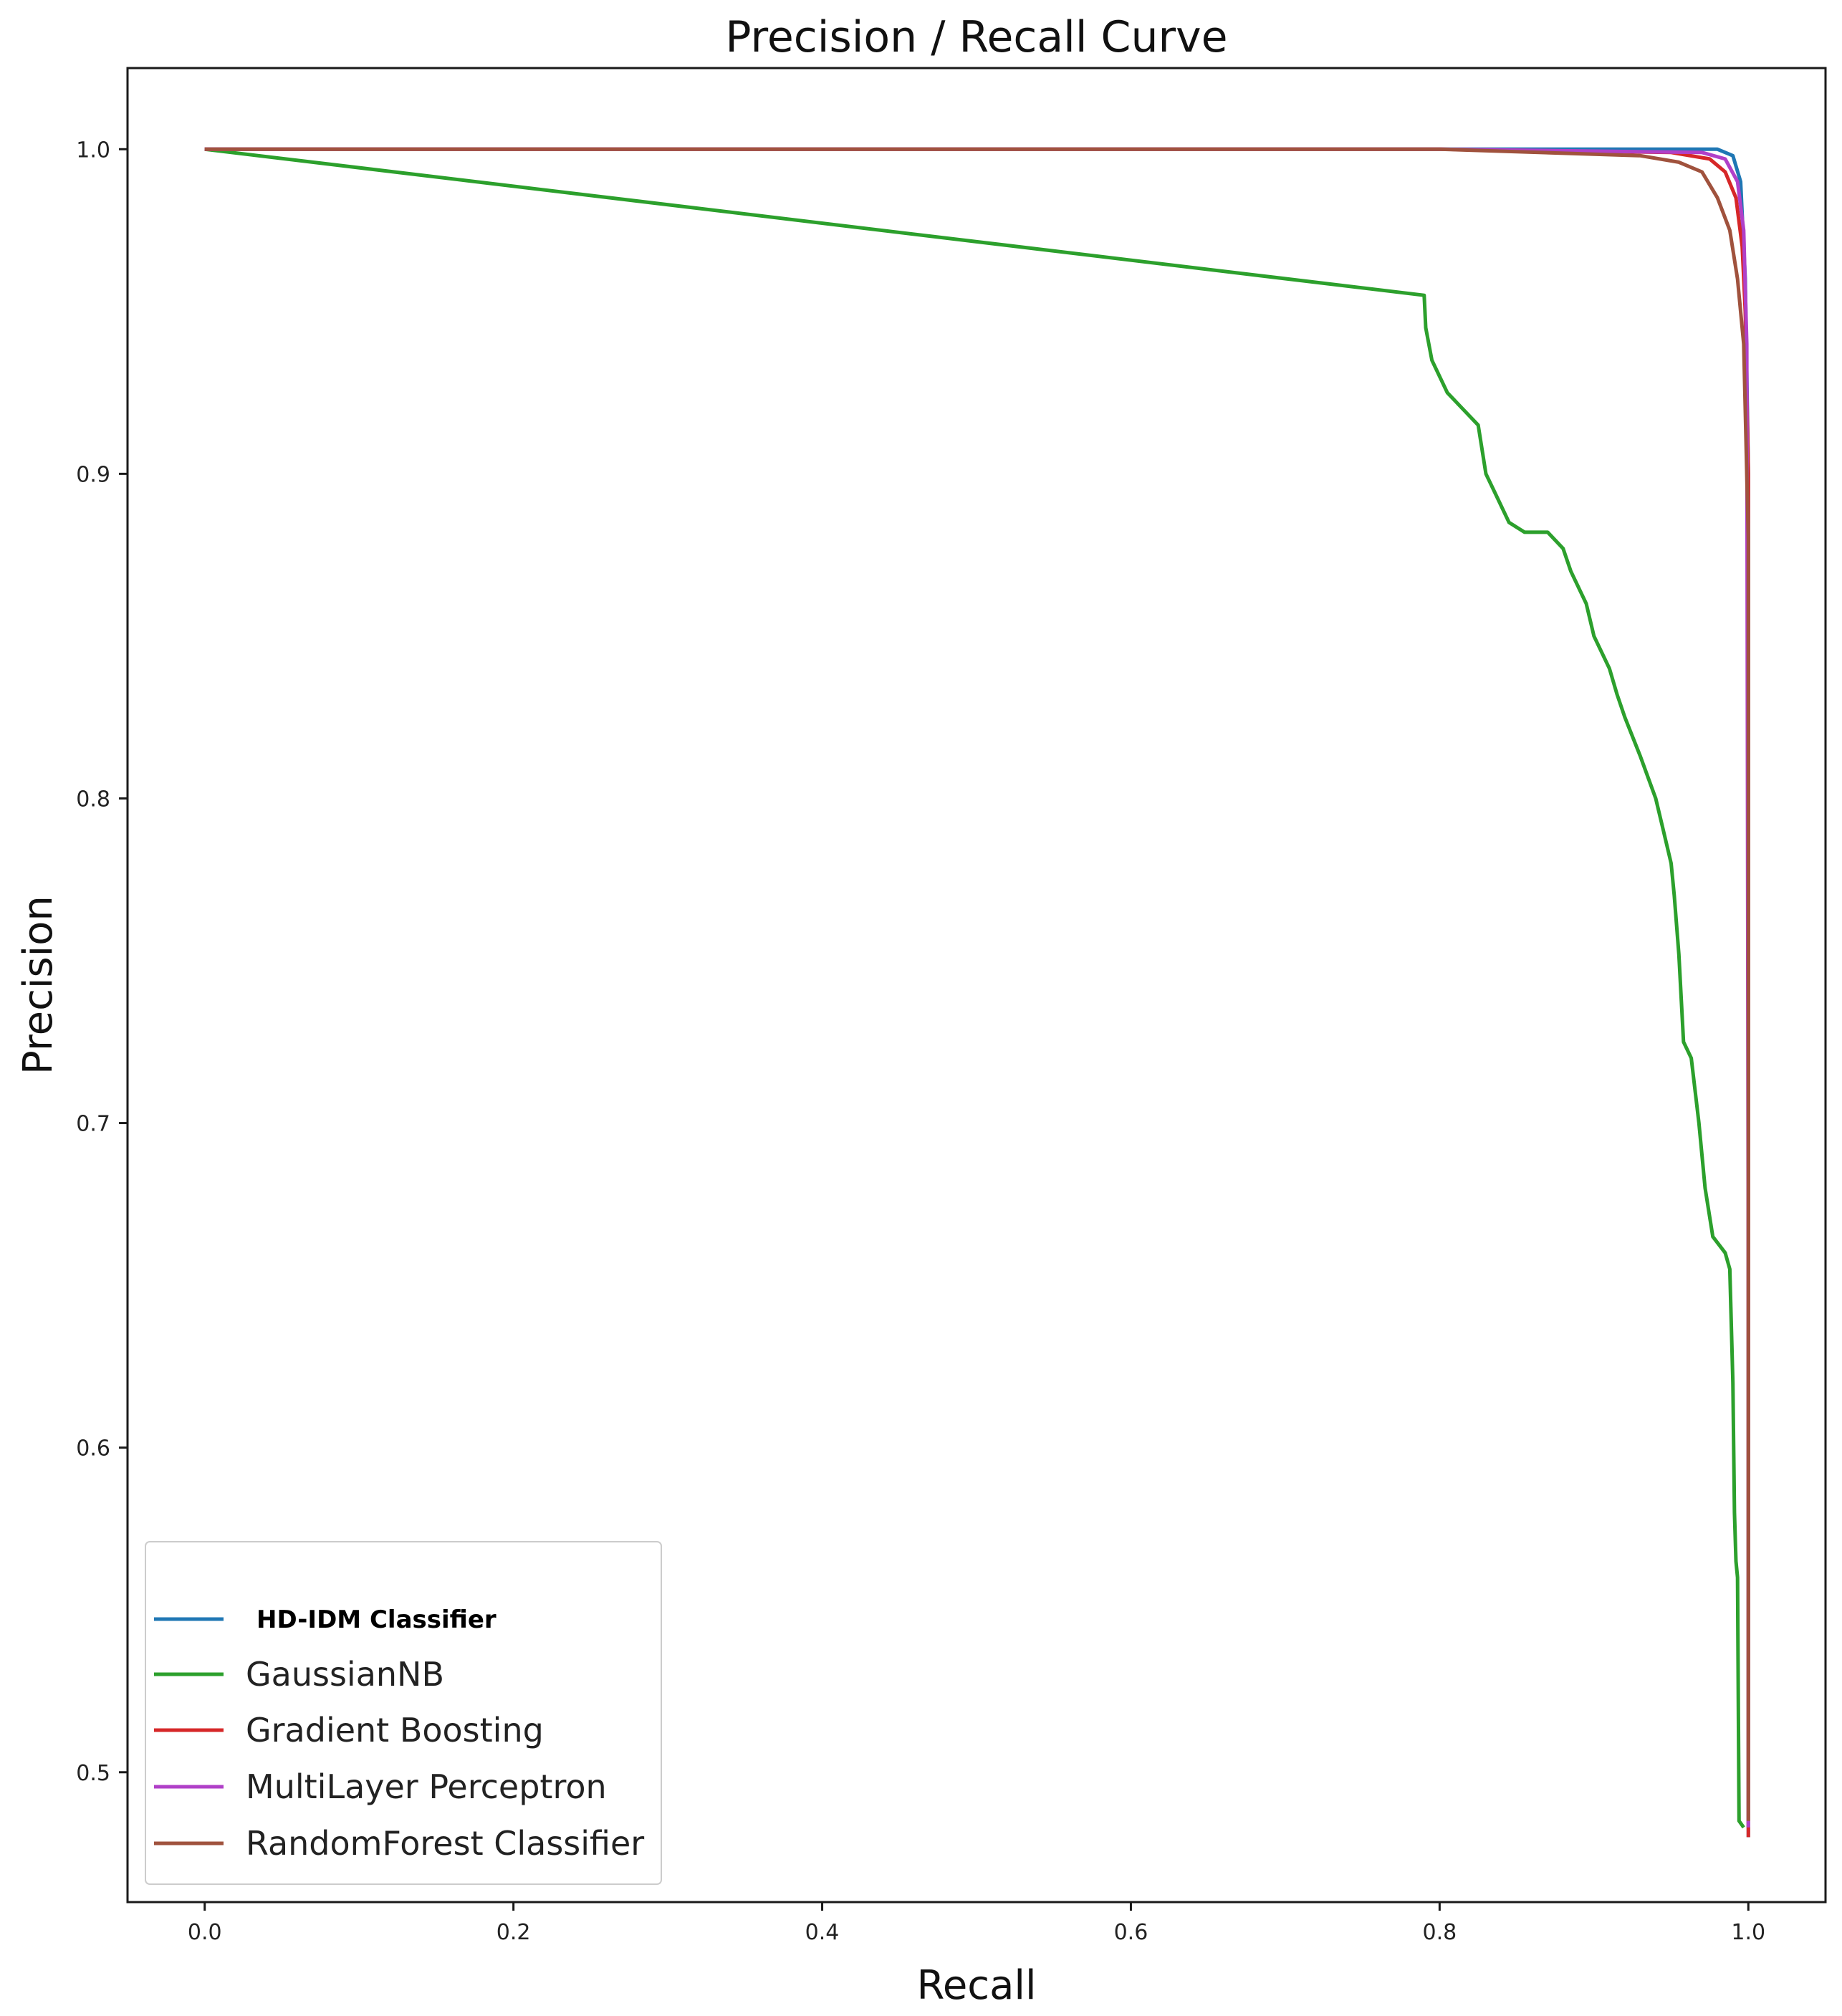 Image resolution: width=1842 pixels, height=2016 pixels. I want to click on x-tick-label: 0.6, so click(1131, 1932).